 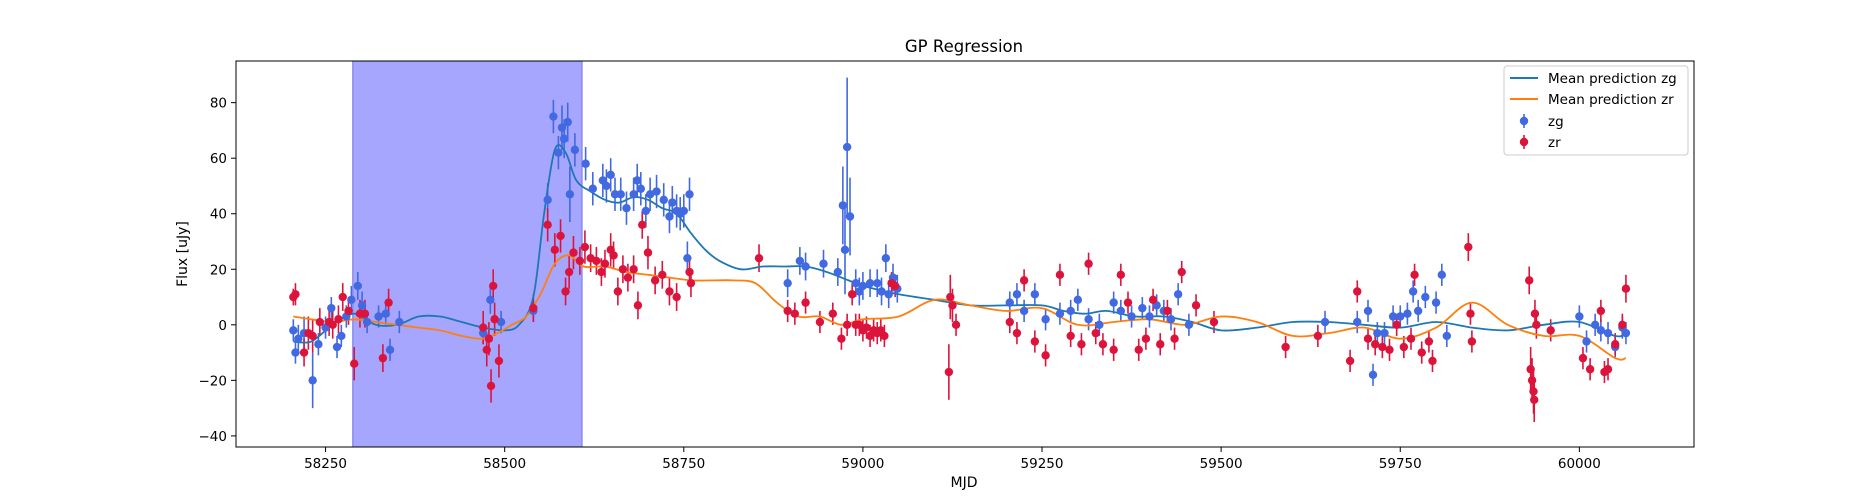 I want to click on x-tick-label-58500: 58500, so click(x=504, y=464).